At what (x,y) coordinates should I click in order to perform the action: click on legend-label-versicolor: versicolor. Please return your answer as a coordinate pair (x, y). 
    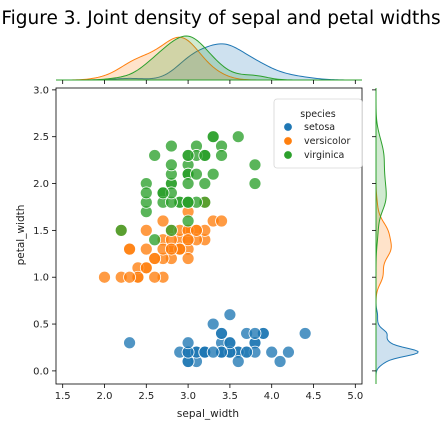
    Looking at the image, I should click on (327, 141).